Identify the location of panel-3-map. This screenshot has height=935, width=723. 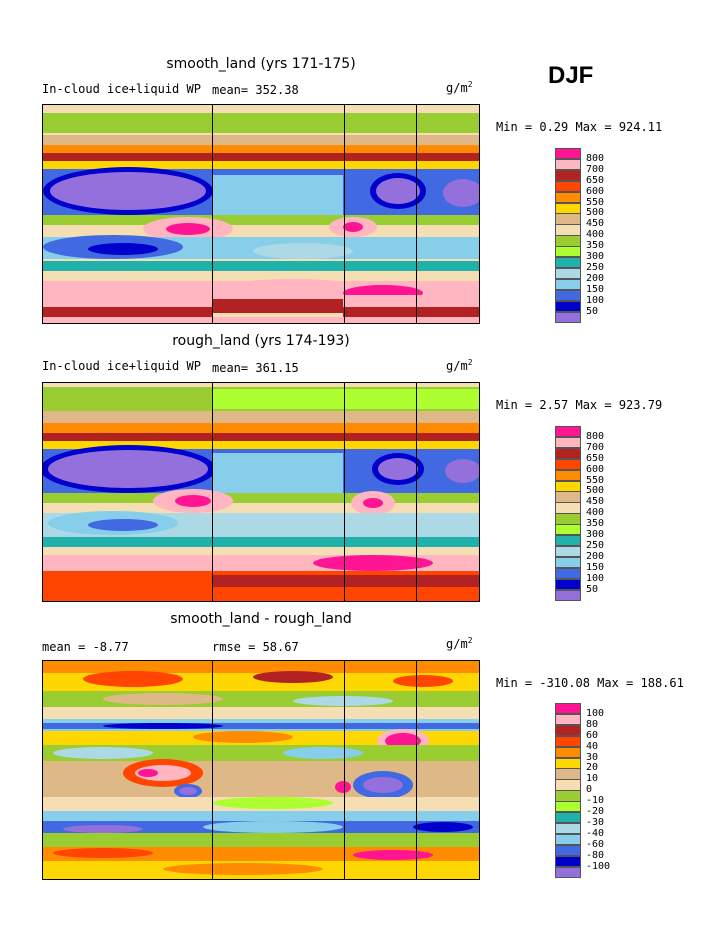
(261, 770).